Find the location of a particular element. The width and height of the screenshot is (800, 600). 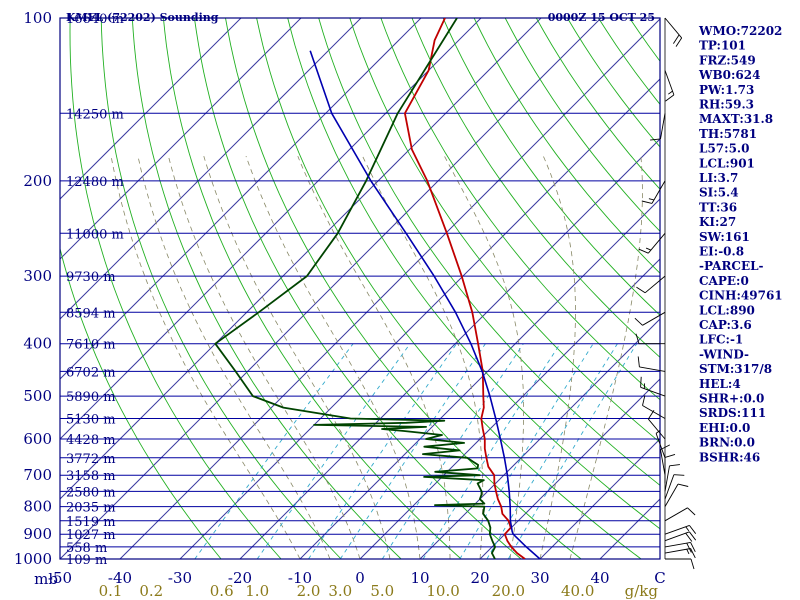

stability-index-item: TP:101 is located at coordinates (722, 46).